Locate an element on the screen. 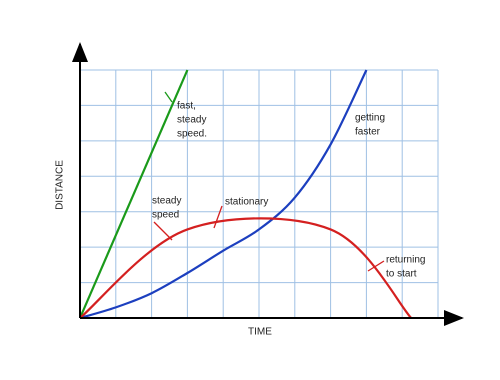 This screenshot has width=500, height=380. annotation: speed is located at coordinates (165, 215).